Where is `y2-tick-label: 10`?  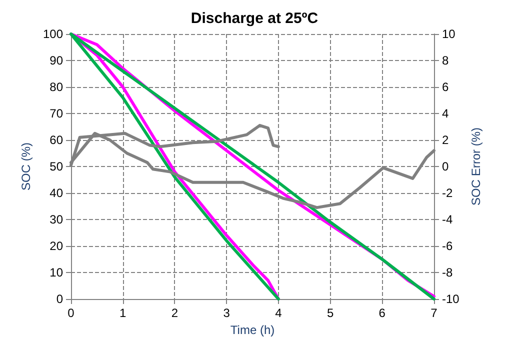
y2-tick-label: 10 is located at coordinates (449, 34).